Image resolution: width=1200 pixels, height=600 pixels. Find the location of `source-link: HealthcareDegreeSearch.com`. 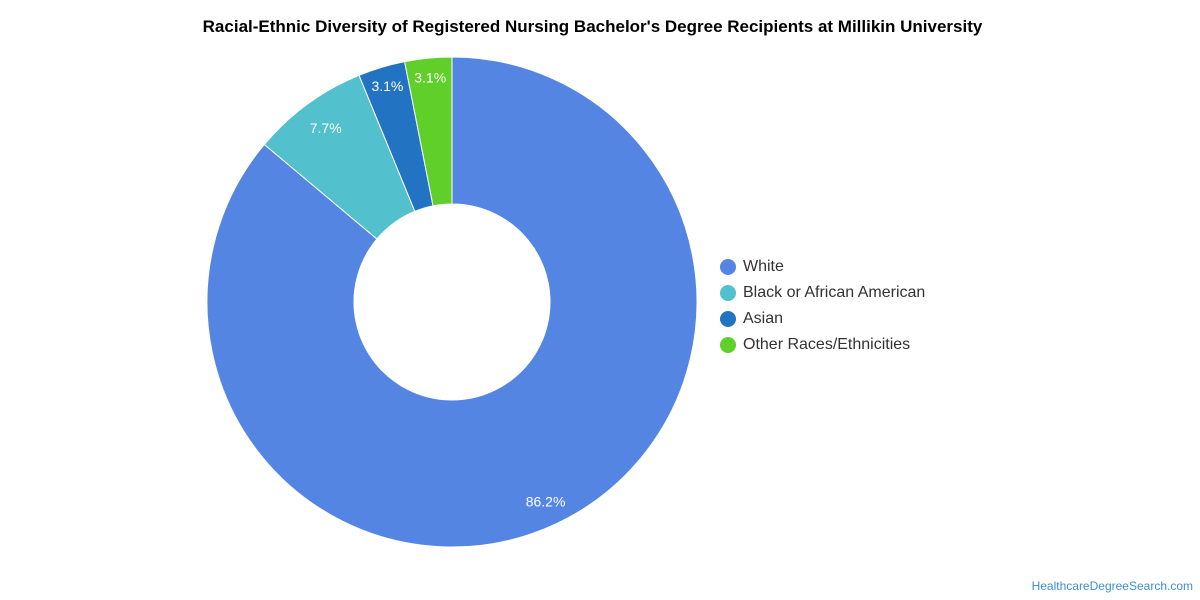

source-link: HealthcareDegreeSearch.com is located at coordinates (1112, 586).